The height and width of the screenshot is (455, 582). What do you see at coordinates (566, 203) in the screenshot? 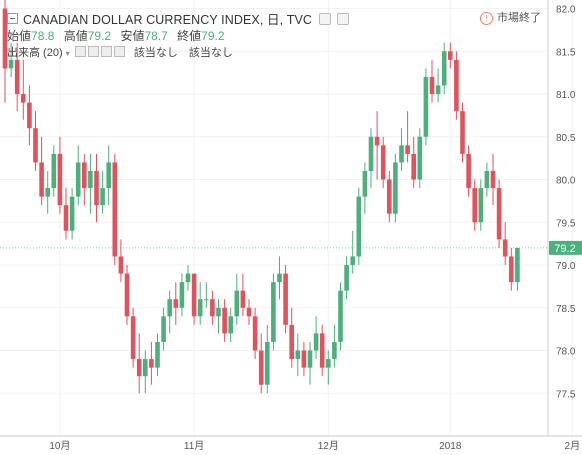
I see `price-axis: 77.5 78.0 78.5 79.0 79.5 80.0 80.5 81.0 81.5 82.0` at bounding box center [566, 203].